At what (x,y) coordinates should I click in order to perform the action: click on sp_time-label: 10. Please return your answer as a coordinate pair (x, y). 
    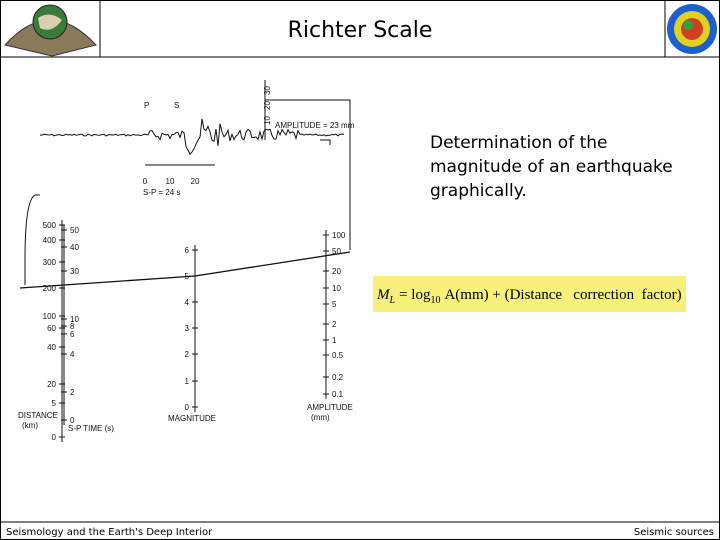
    Looking at the image, I should click on (74, 319).